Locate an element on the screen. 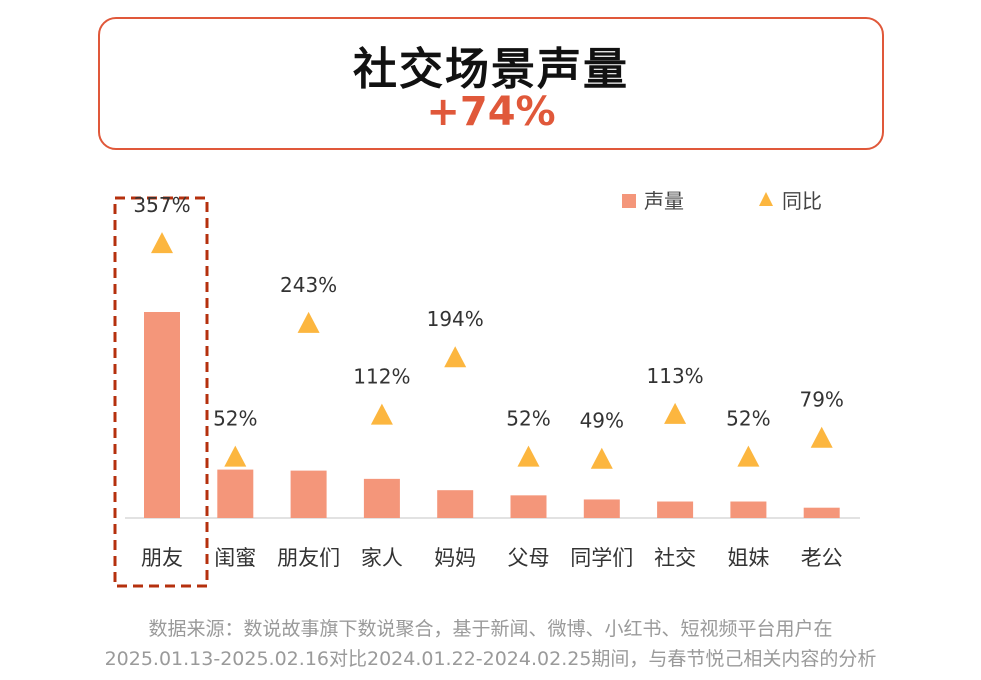  data-label-3: 112% is located at coordinates (381, 377).